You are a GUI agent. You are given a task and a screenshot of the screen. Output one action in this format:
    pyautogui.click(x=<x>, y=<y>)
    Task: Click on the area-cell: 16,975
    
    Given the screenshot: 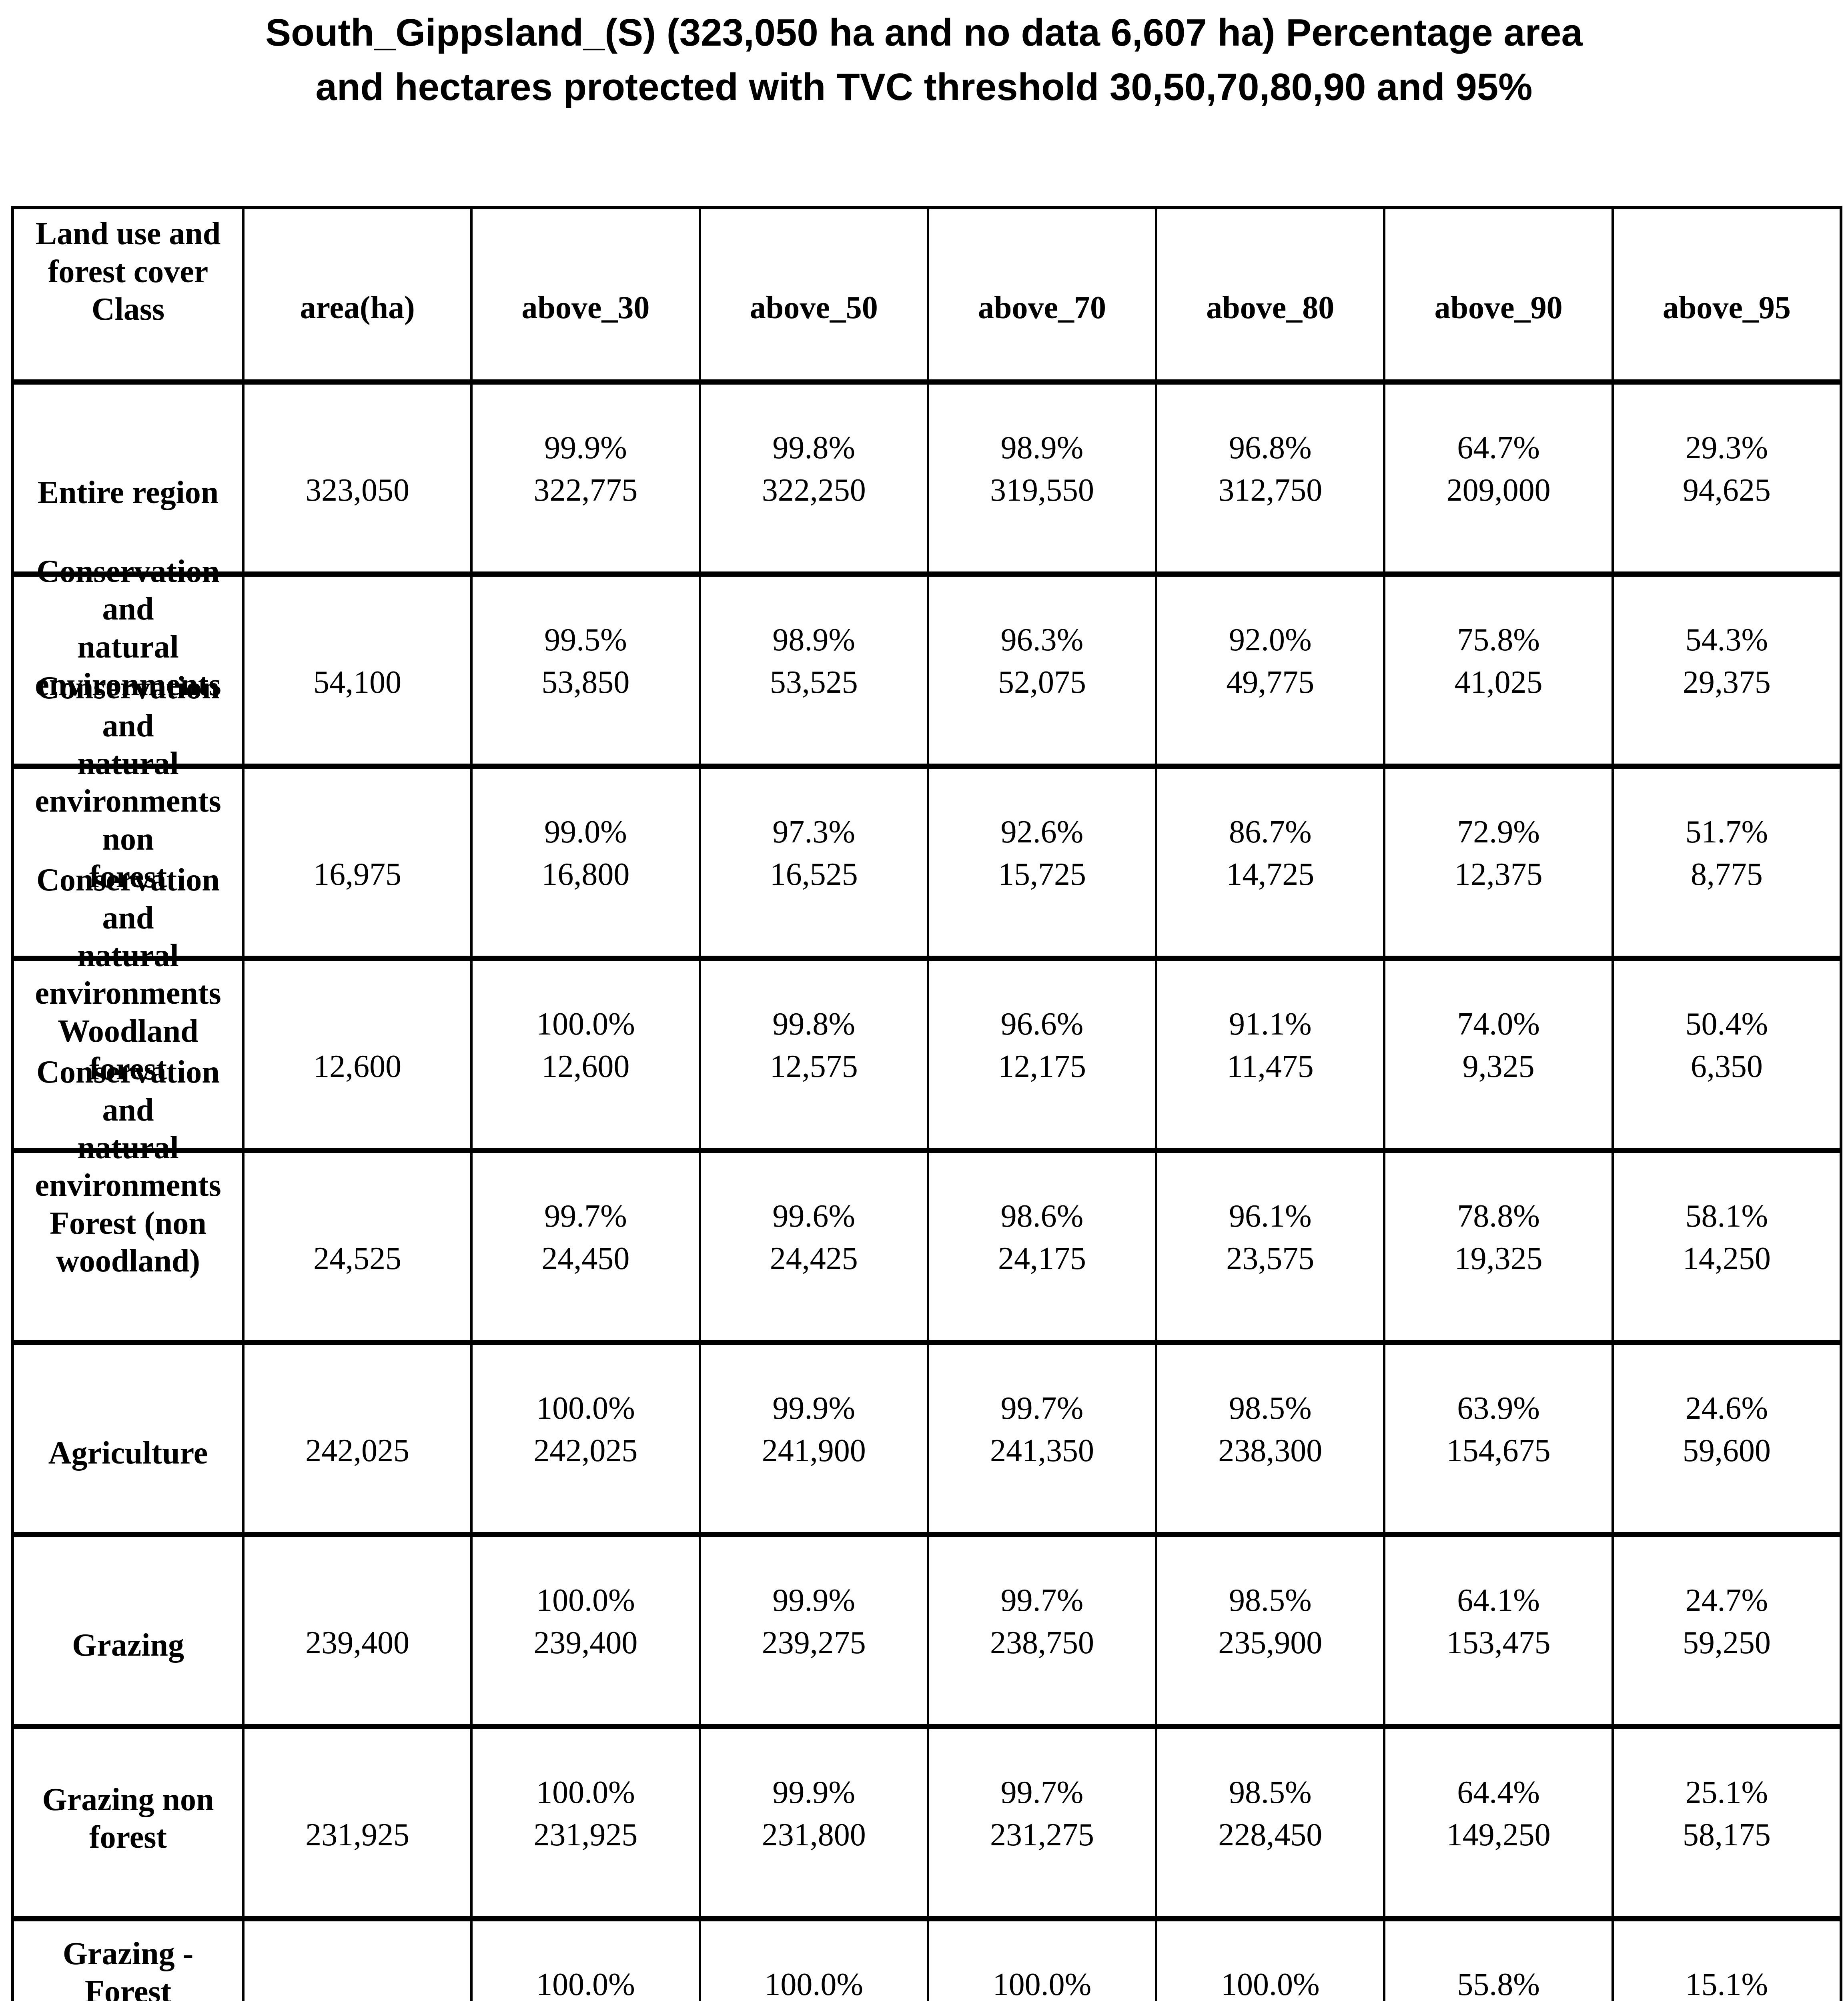 What is the action you would take?
    pyautogui.click(x=356, y=862)
    